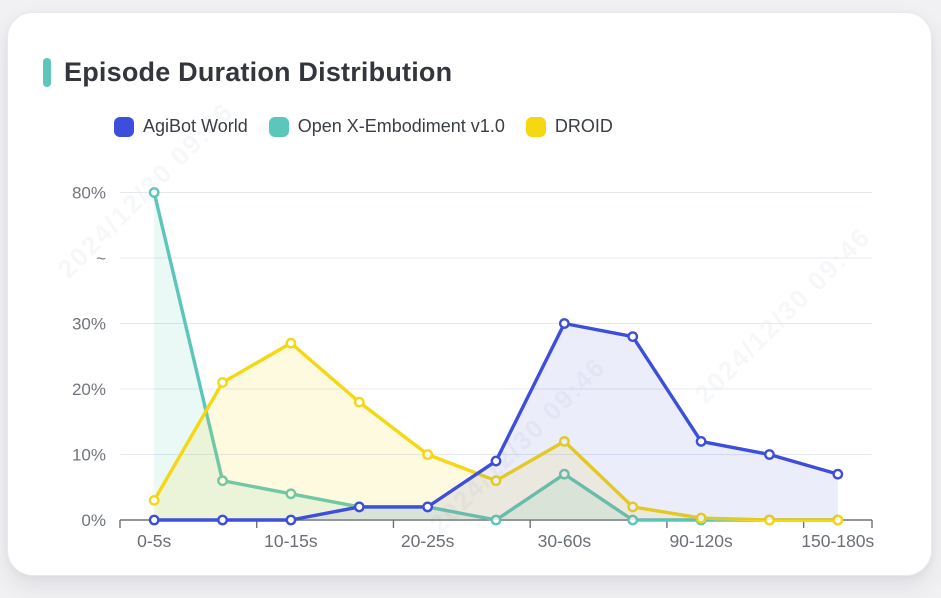  Describe the element at coordinates (89, 193) in the screenshot. I see `y-axis-label-80pct: 80%` at that location.